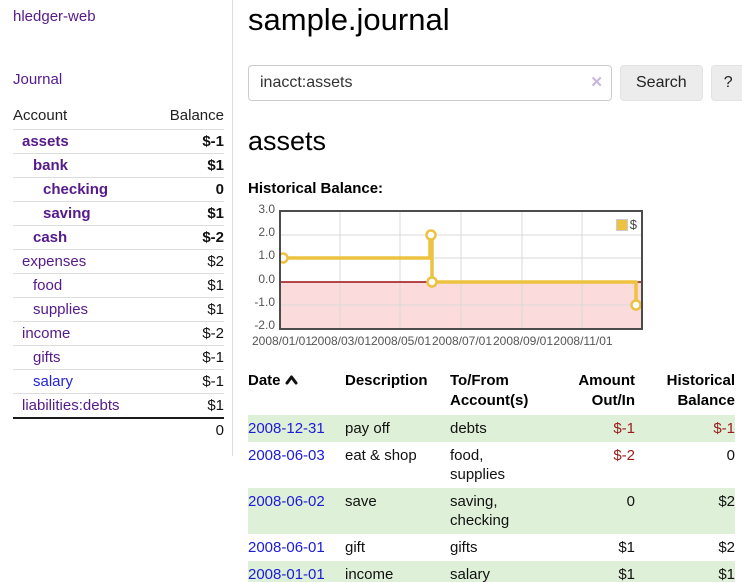 The image size is (742, 582). Describe the element at coordinates (491, 428) in the screenshot. I see `table-row: 2008-12-31 pay off debts $-1 $-1` at that location.